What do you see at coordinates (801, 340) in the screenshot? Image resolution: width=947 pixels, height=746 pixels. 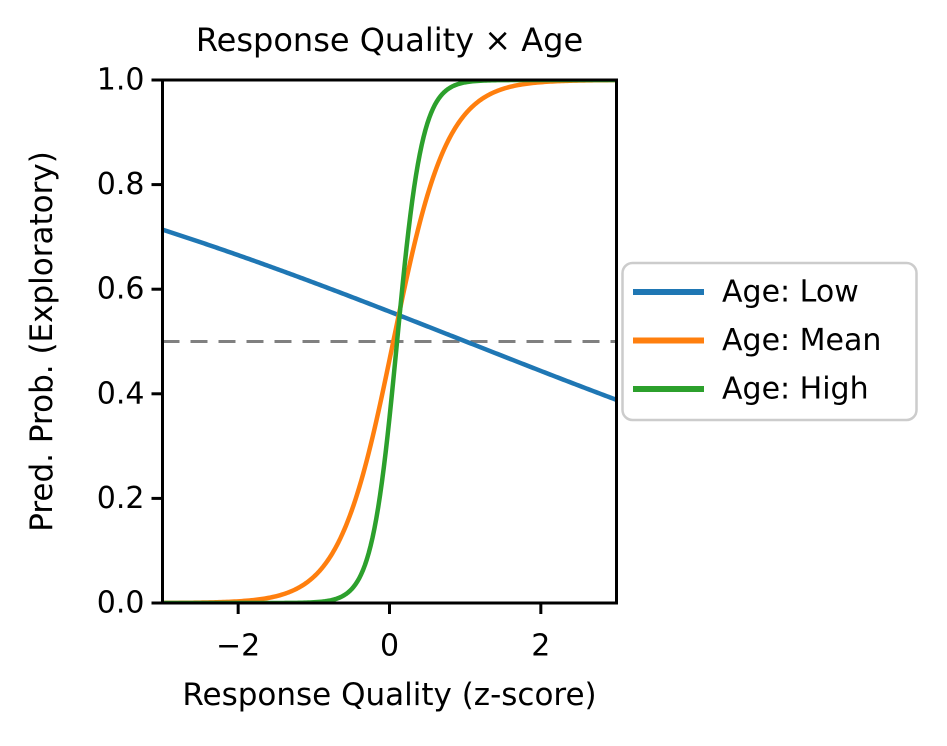 I see `legend-label-age-mean: Age: Mean` at bounding box center [801, 340].